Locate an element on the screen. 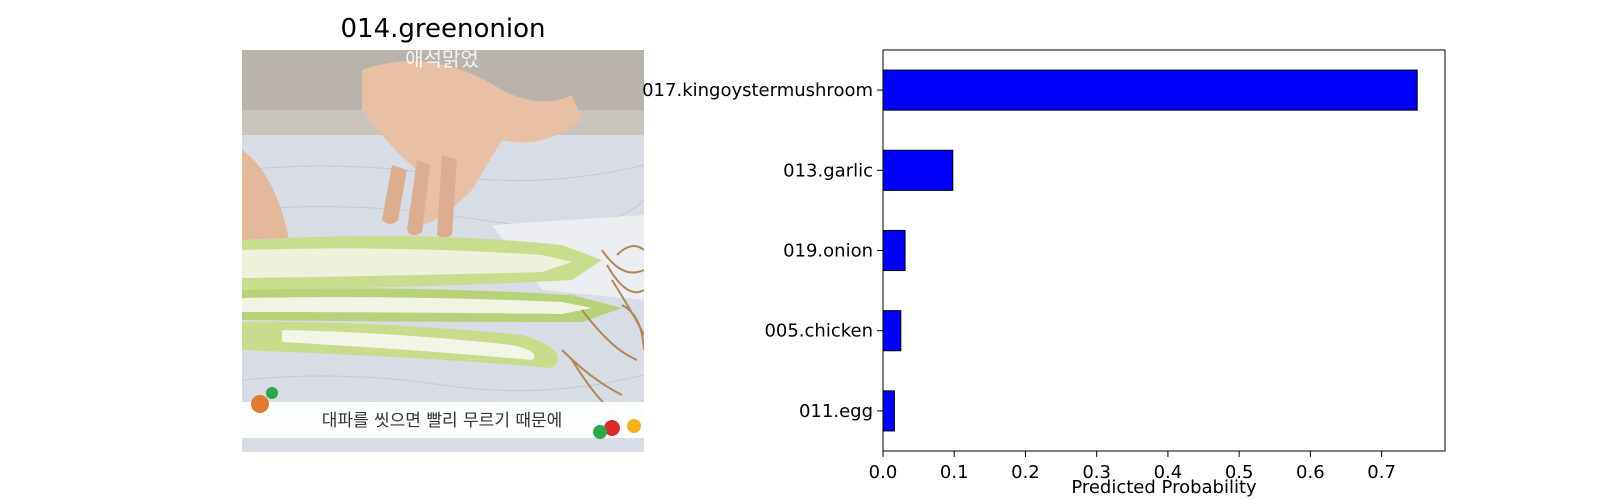  x-tick-label: 0.7 is located at coordinates (1381, 472).